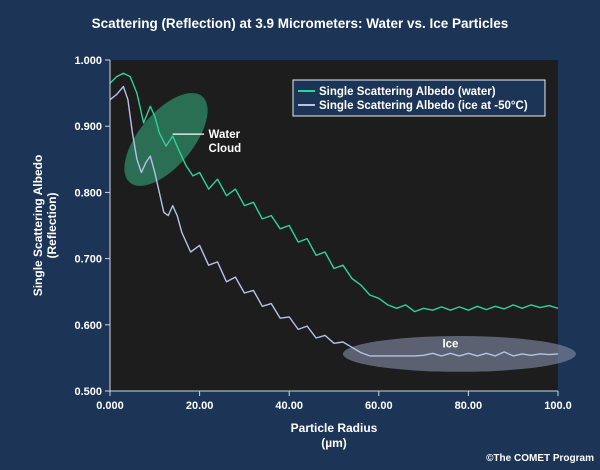 The height and width of the screenshot is (470, 600). I want to click on legend-label: Single Scattering Albedo (water), so click(407, 92).